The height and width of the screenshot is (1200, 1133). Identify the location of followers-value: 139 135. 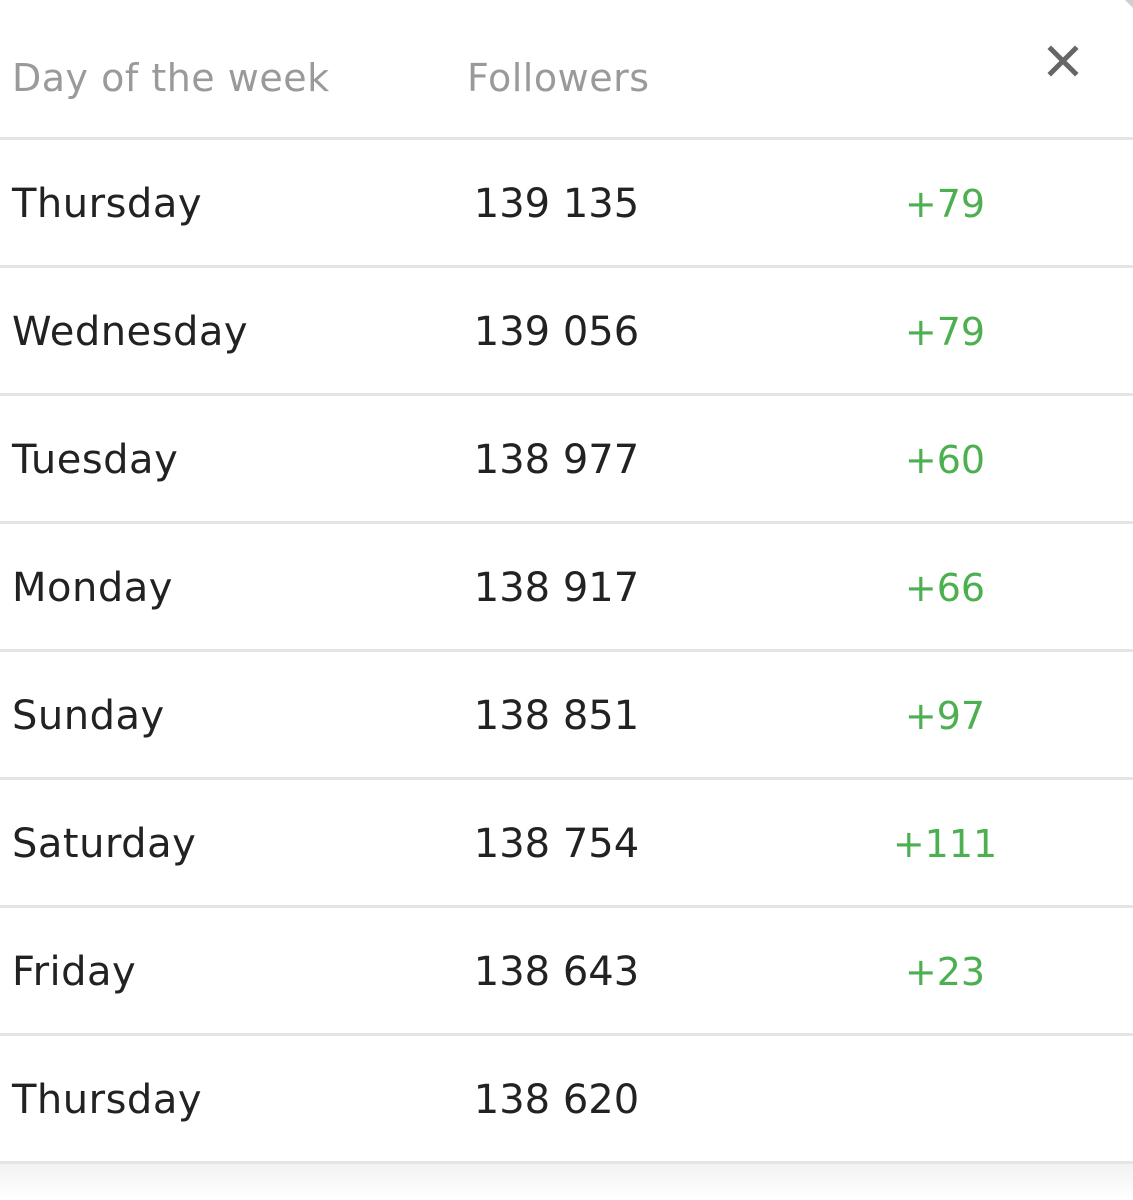
(556, 204).